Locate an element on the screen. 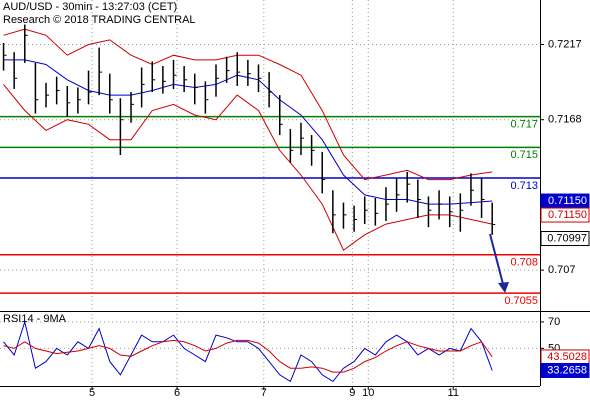  y-tick-label: 0.7217 is located at coordinates (565, 44).